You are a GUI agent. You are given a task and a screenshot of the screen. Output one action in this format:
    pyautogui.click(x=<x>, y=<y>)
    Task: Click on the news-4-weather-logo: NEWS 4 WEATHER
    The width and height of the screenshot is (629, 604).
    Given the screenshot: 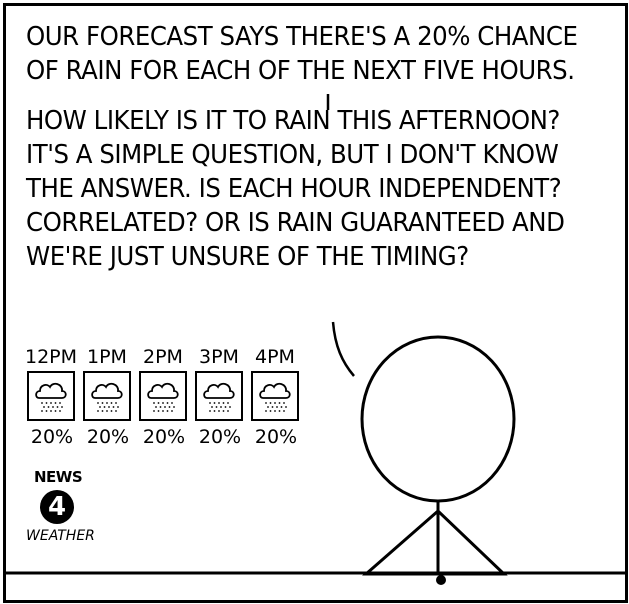 What is the action you would take?
    pyautogui.click(x=66, y=513)
    